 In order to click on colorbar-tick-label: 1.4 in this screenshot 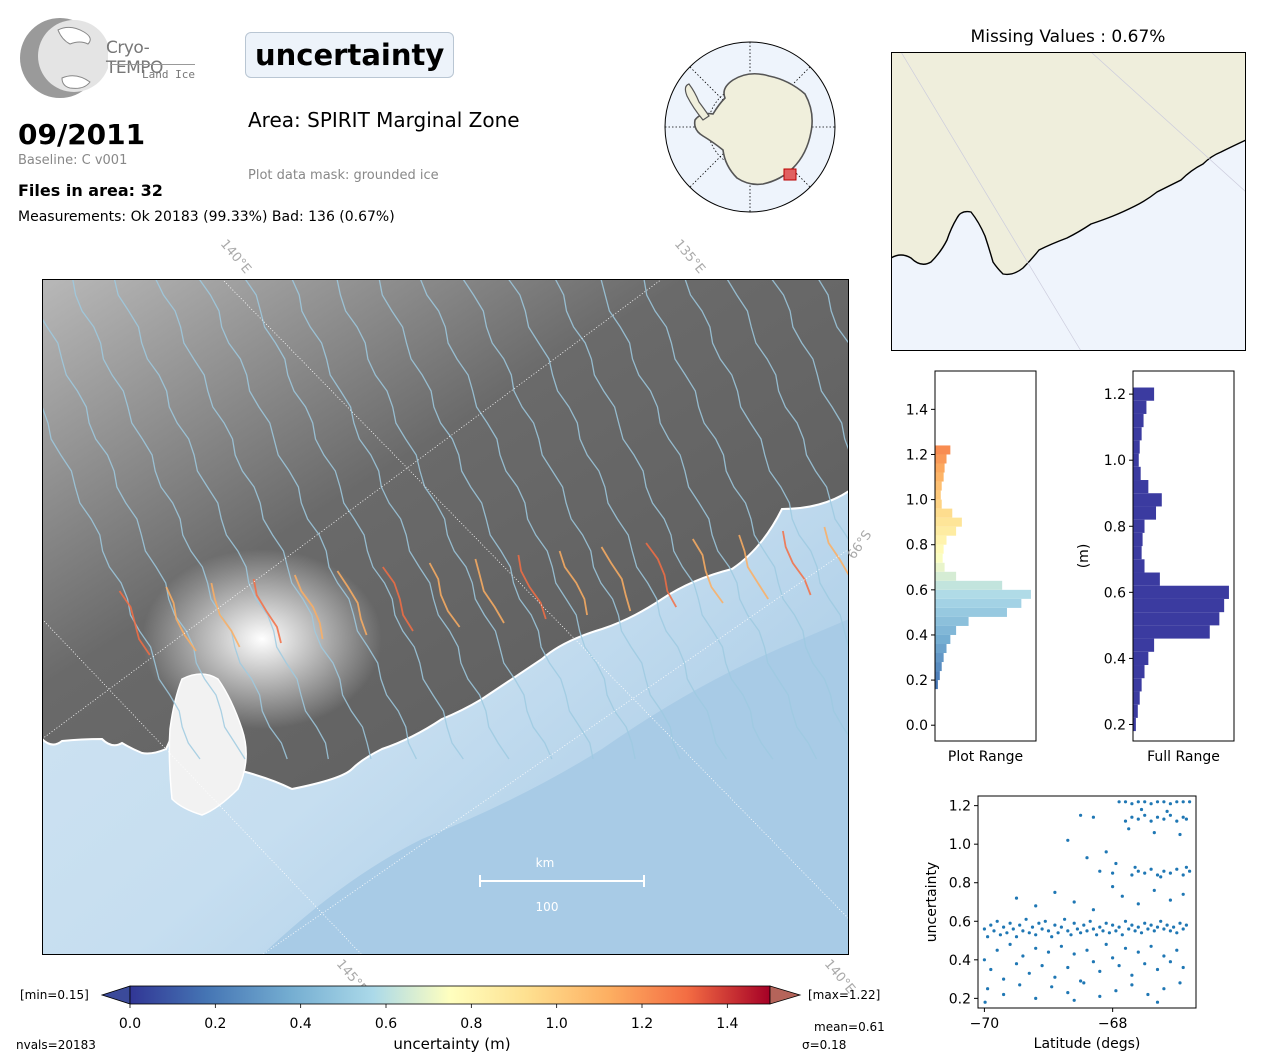, I will do `click(727, 1024)`.